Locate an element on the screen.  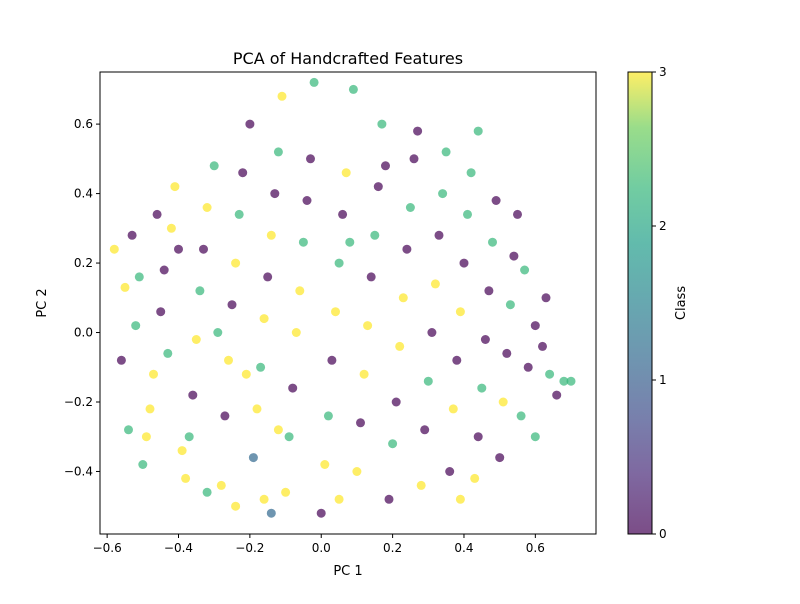
chart-title: PCA of Handcrafted Features is located at coordinates (348, 58).